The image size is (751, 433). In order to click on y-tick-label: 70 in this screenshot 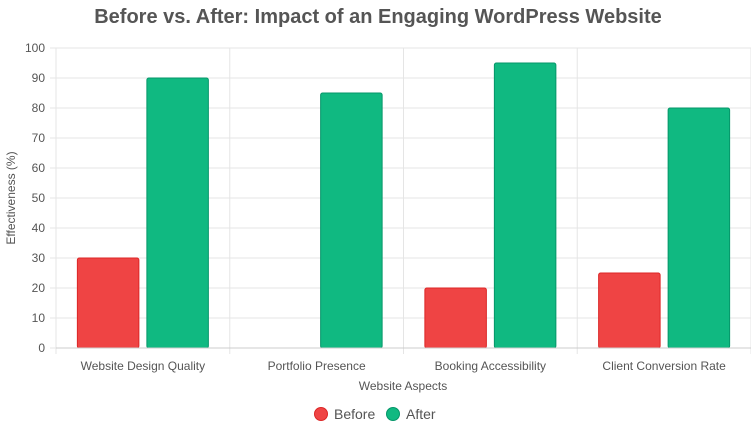, I will do `click(39, 138)`.